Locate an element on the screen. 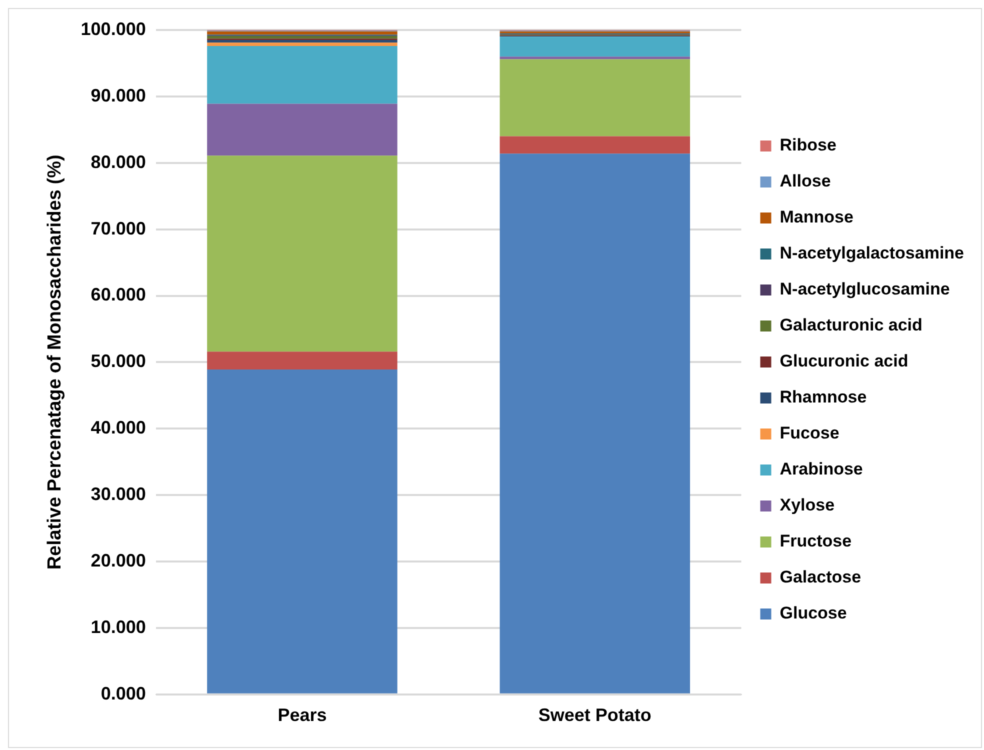 Image resolution: width=984 pixels, height=750 pixels. legend-label: Ribose is located at coordinates (808, 145).